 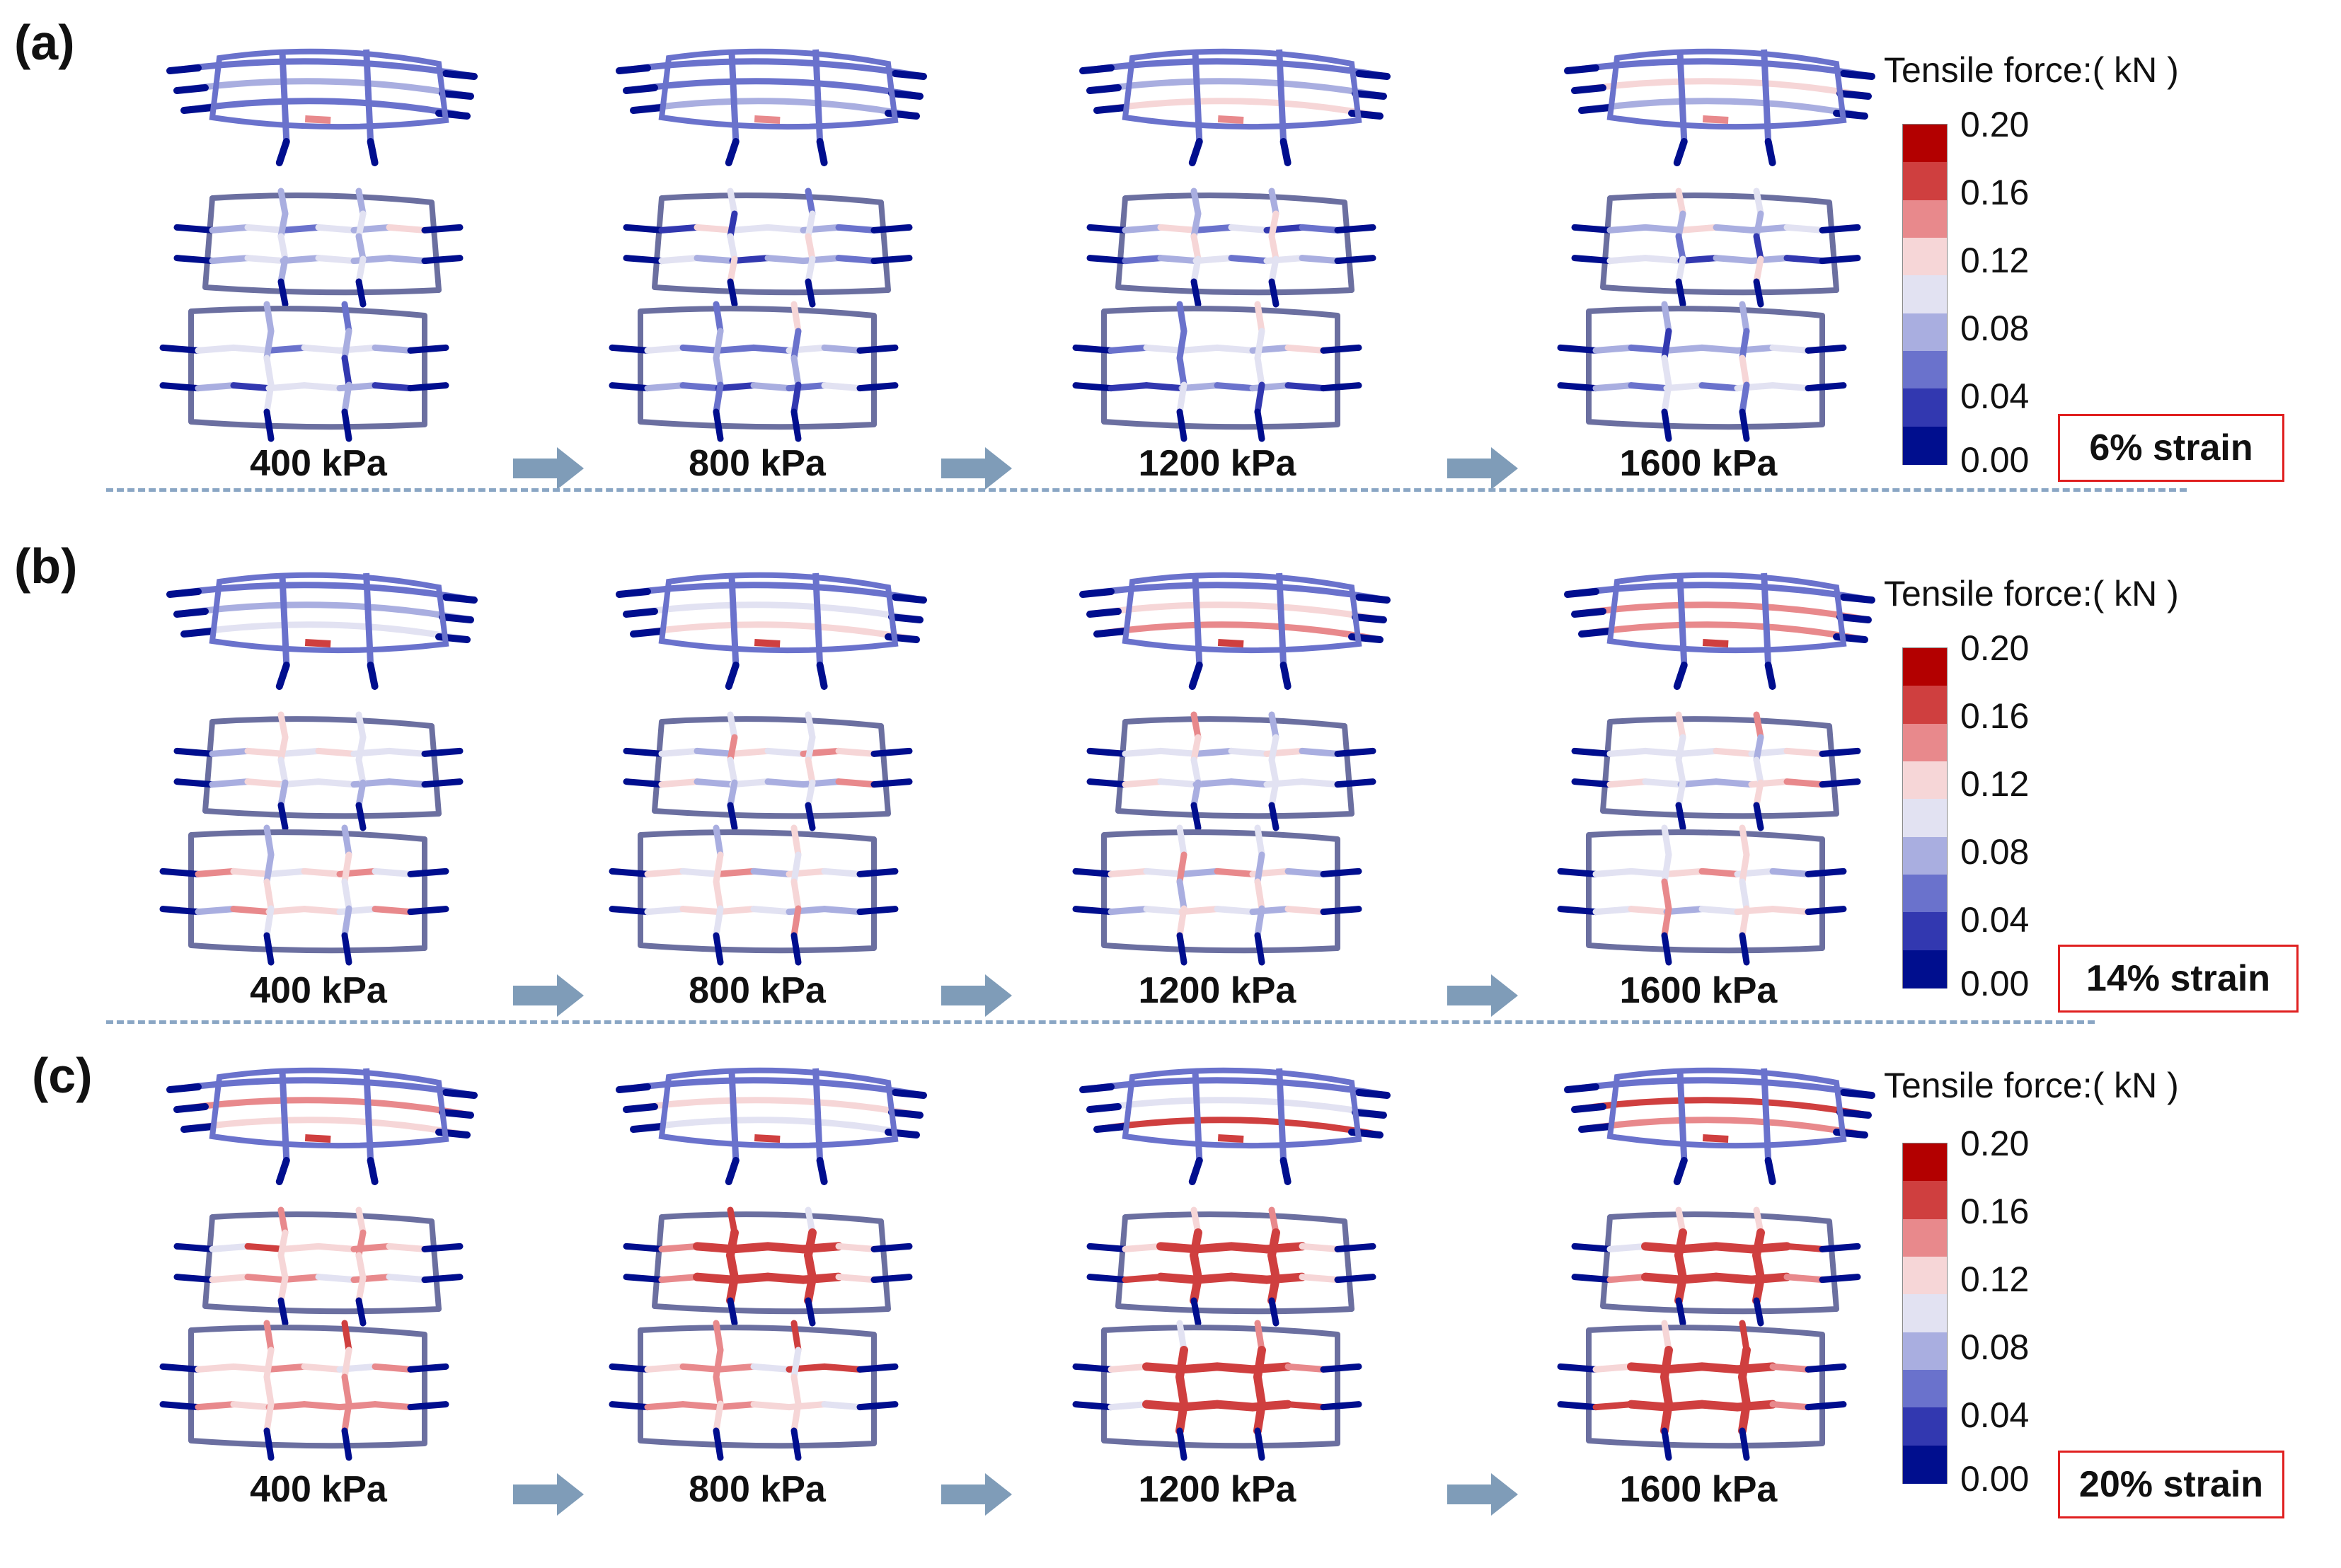 What do you see at coordinates (1995, 1143) in the screenshot?
I see `colorbar-tick-label: 0.20` at bounding box center [1995, 1143].